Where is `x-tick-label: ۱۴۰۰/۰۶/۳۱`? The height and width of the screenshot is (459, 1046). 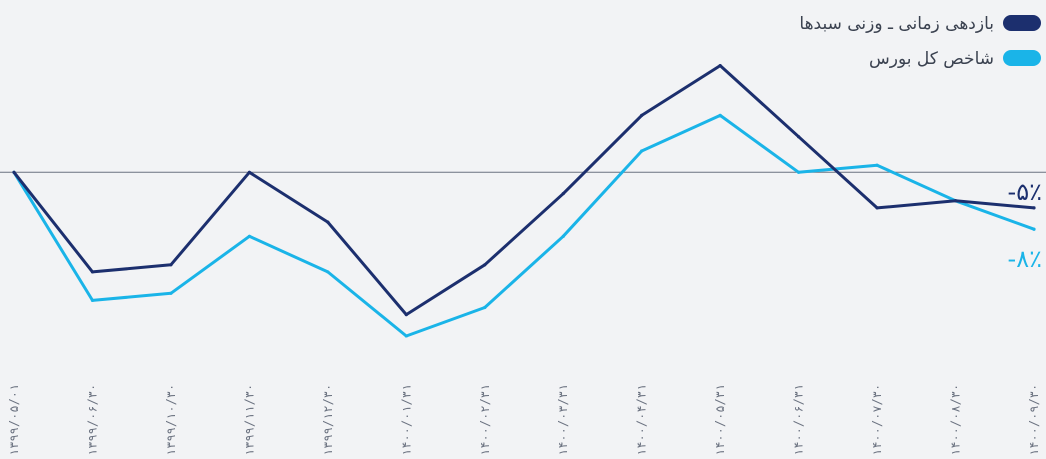 x-tick-label: ۱۴۰۰/۰۶/۳۱ is located at coordinates (799, 420).